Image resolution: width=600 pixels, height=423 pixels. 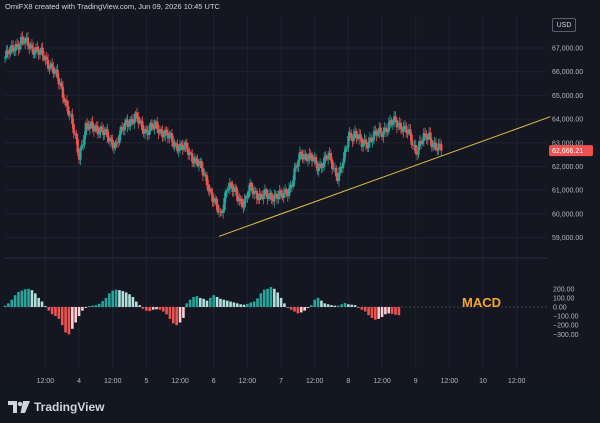 What do you see at coordinates (564, 298) in the screenshot?
I see `macd-tick-label: 100.00` at bounding box center [564, 298].